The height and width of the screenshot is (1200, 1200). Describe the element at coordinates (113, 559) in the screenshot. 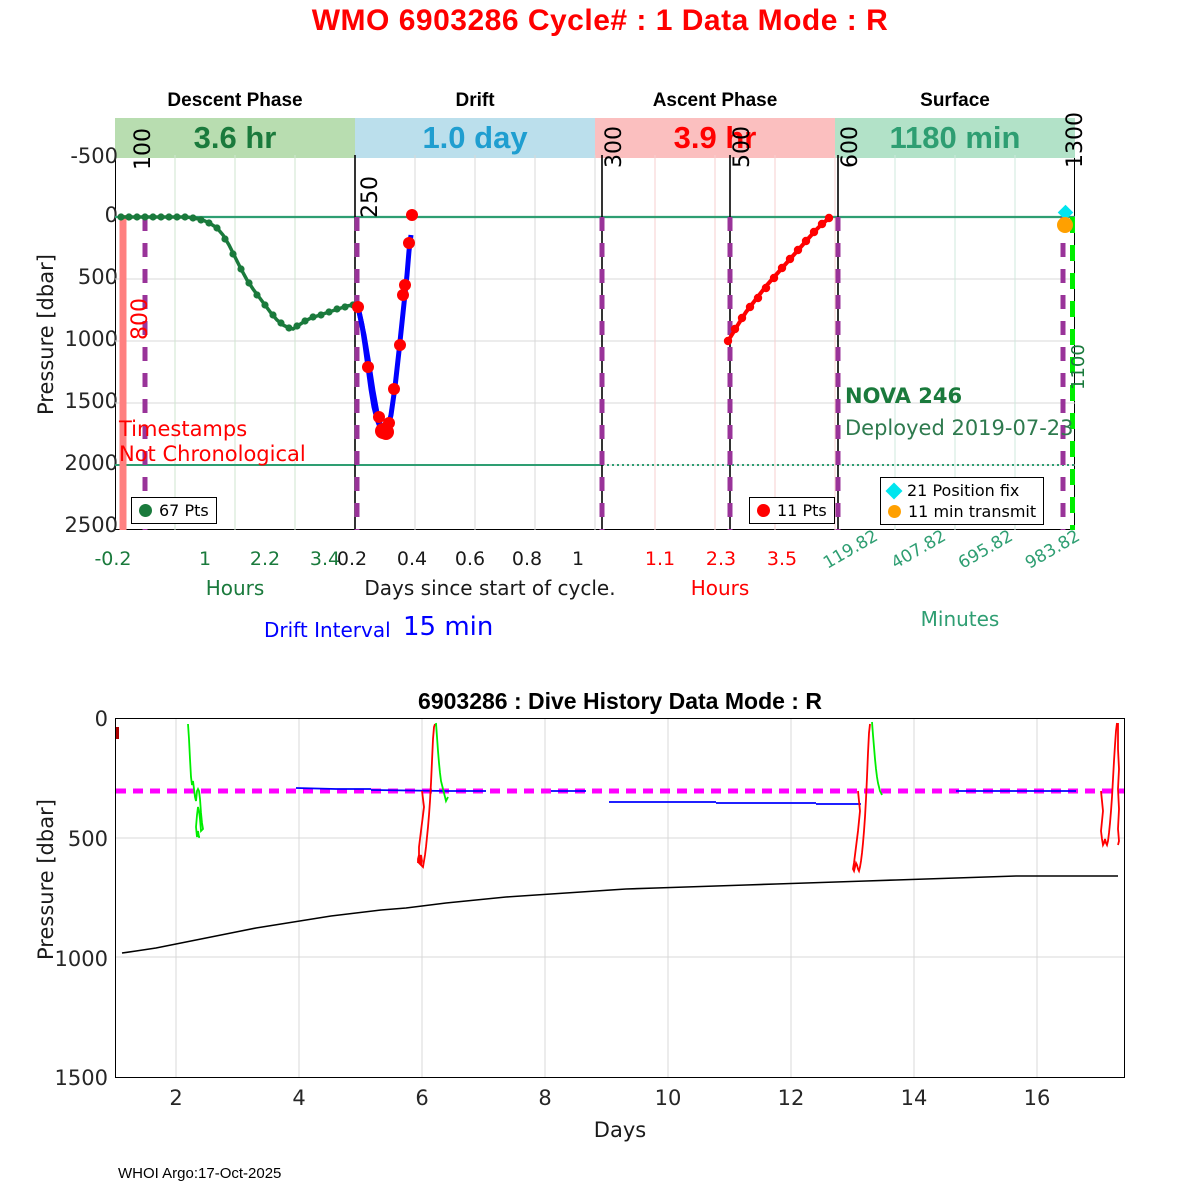

I see `xtick-hours-1: -0.2` at that location.